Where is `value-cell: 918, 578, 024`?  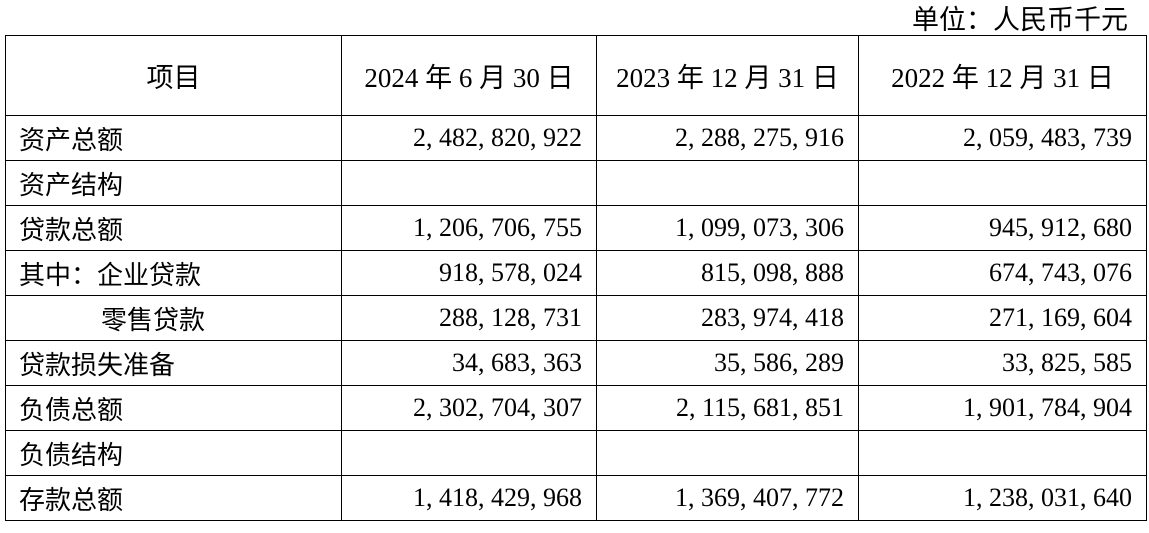 value-cell: 918, 578, 024 is located at coordinates (469, 273).